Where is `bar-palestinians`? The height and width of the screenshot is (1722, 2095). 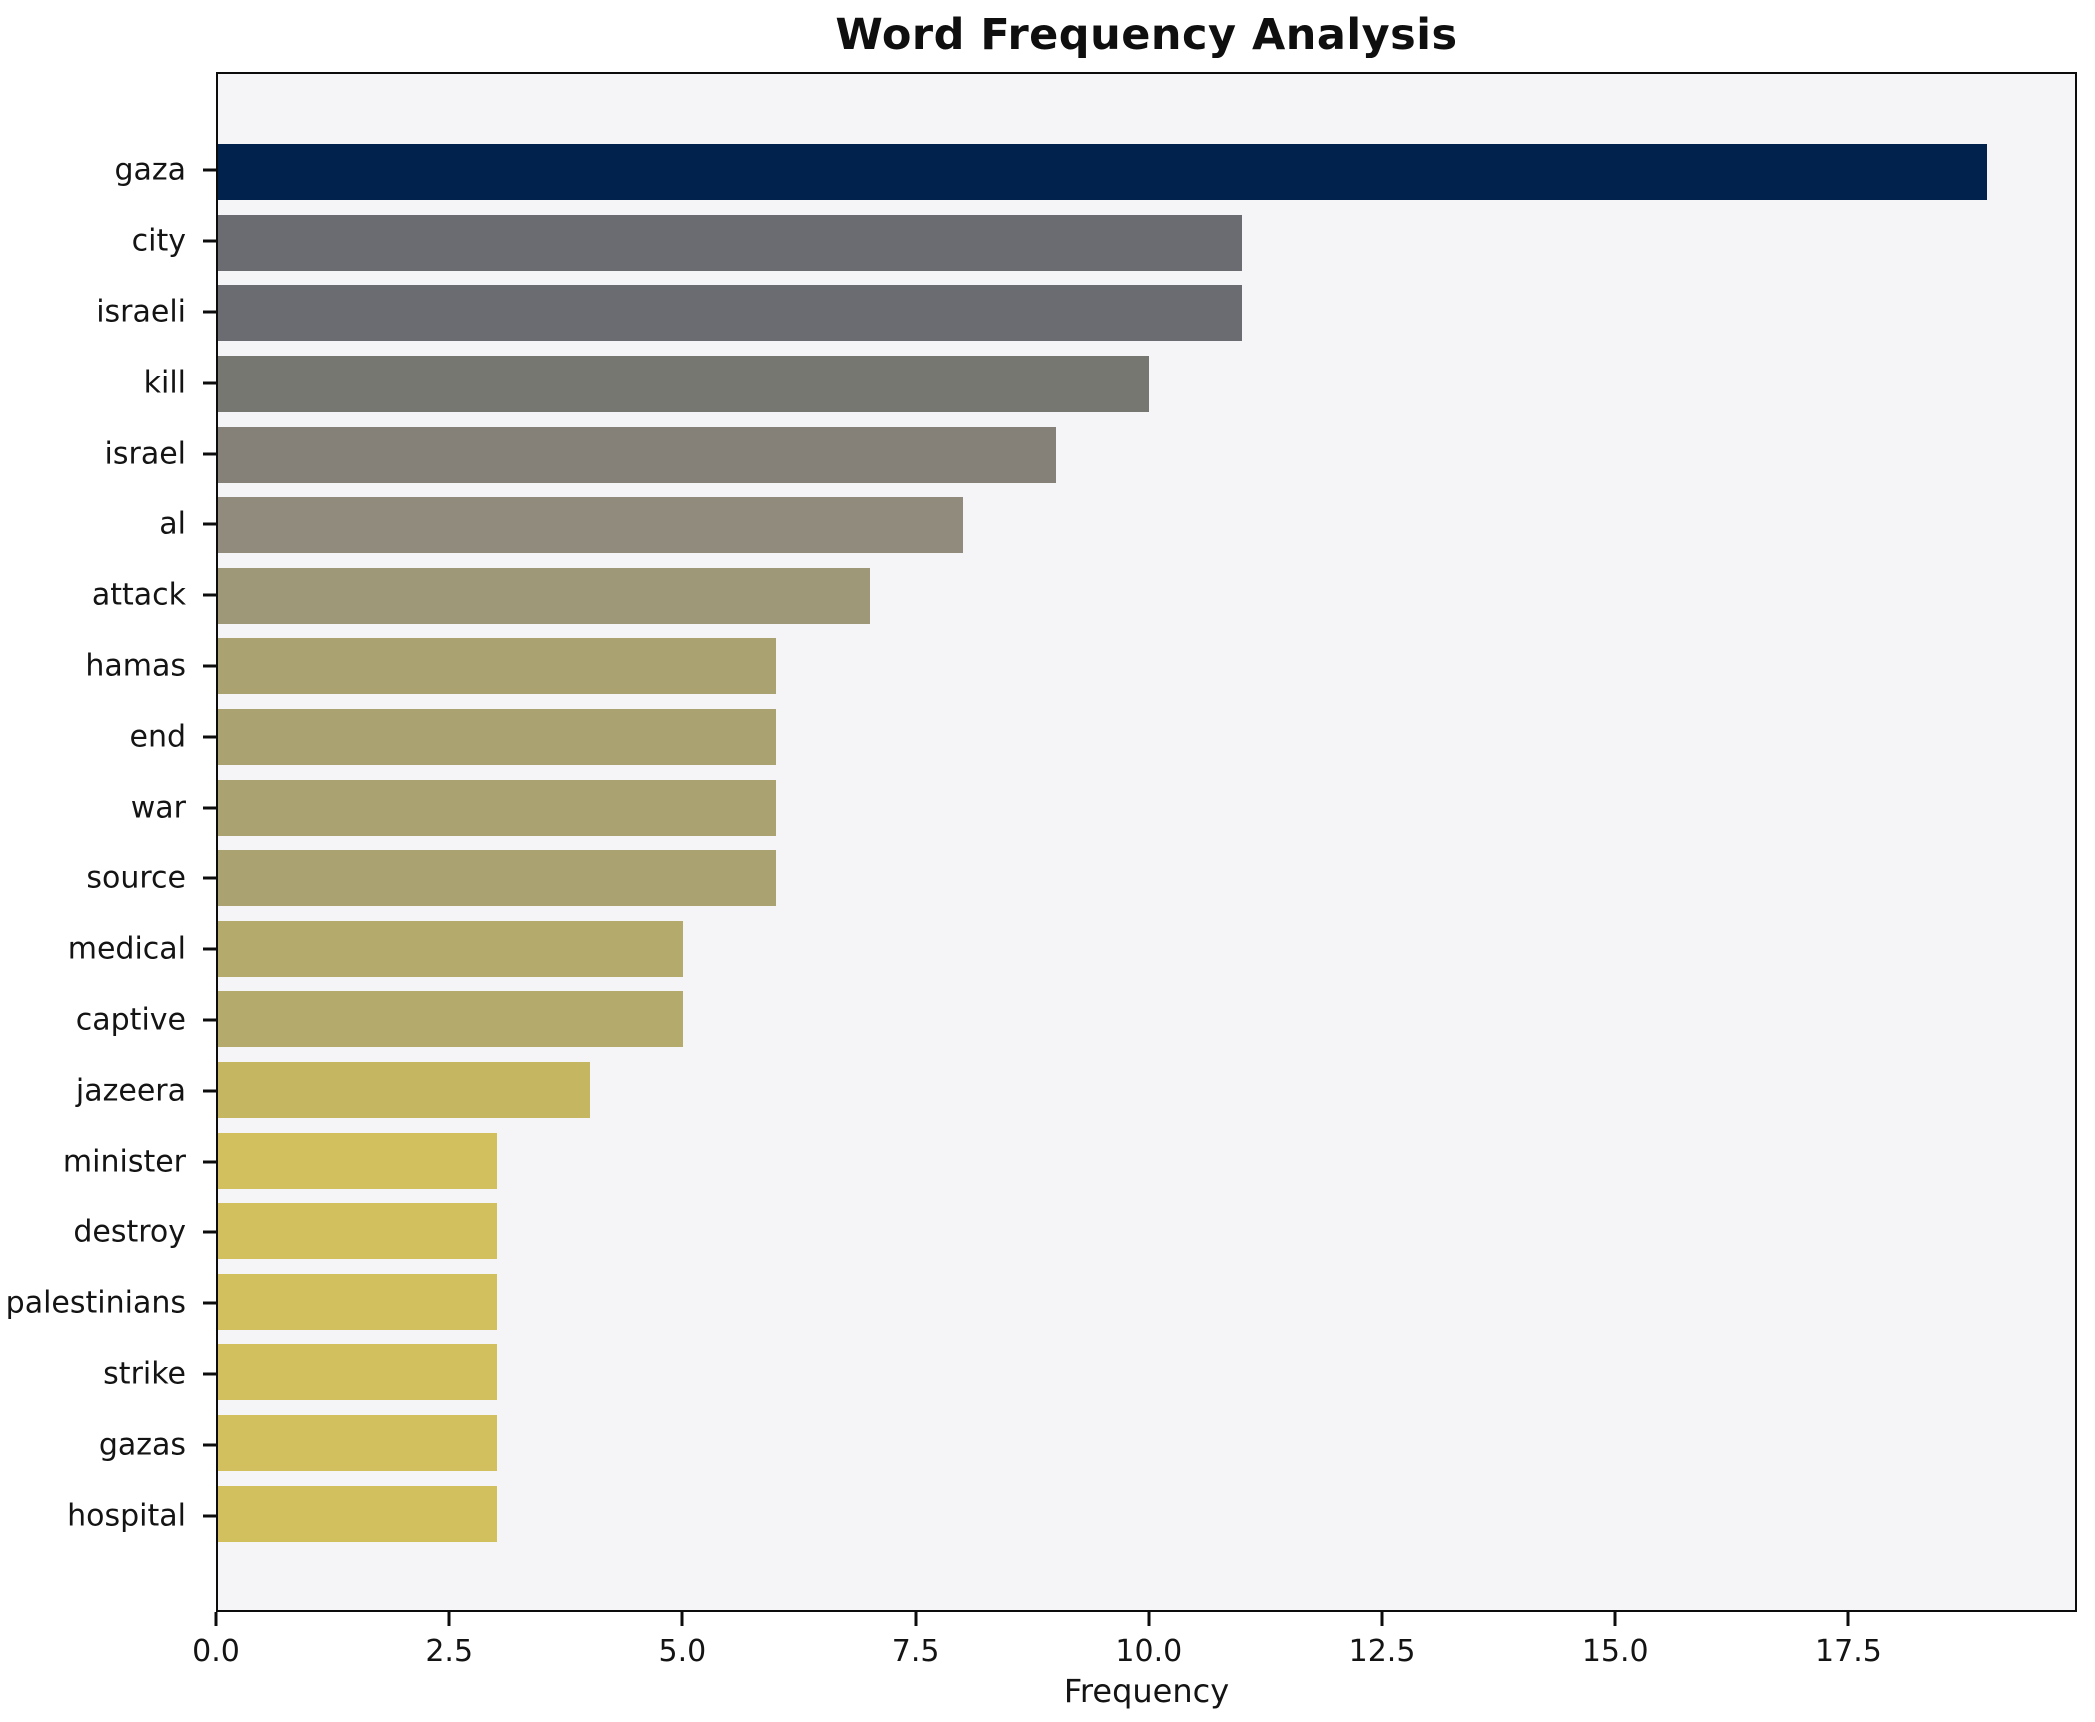 bar-palestinians is located at coordinates (358, 1301).